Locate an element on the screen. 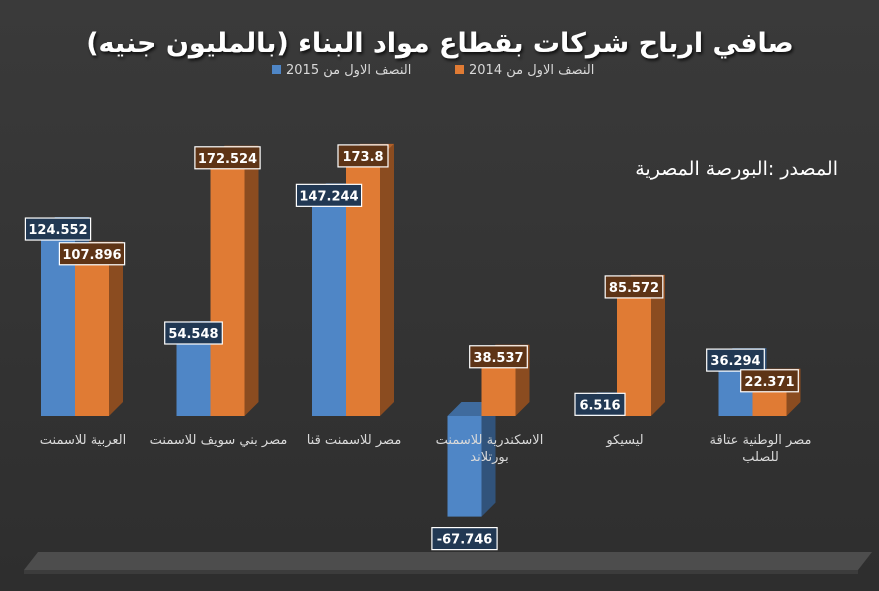 The height and width of the screenshot is (591, 879). category-label-line: مصر للاسمنت قنا is located at coordinates (354, 440).